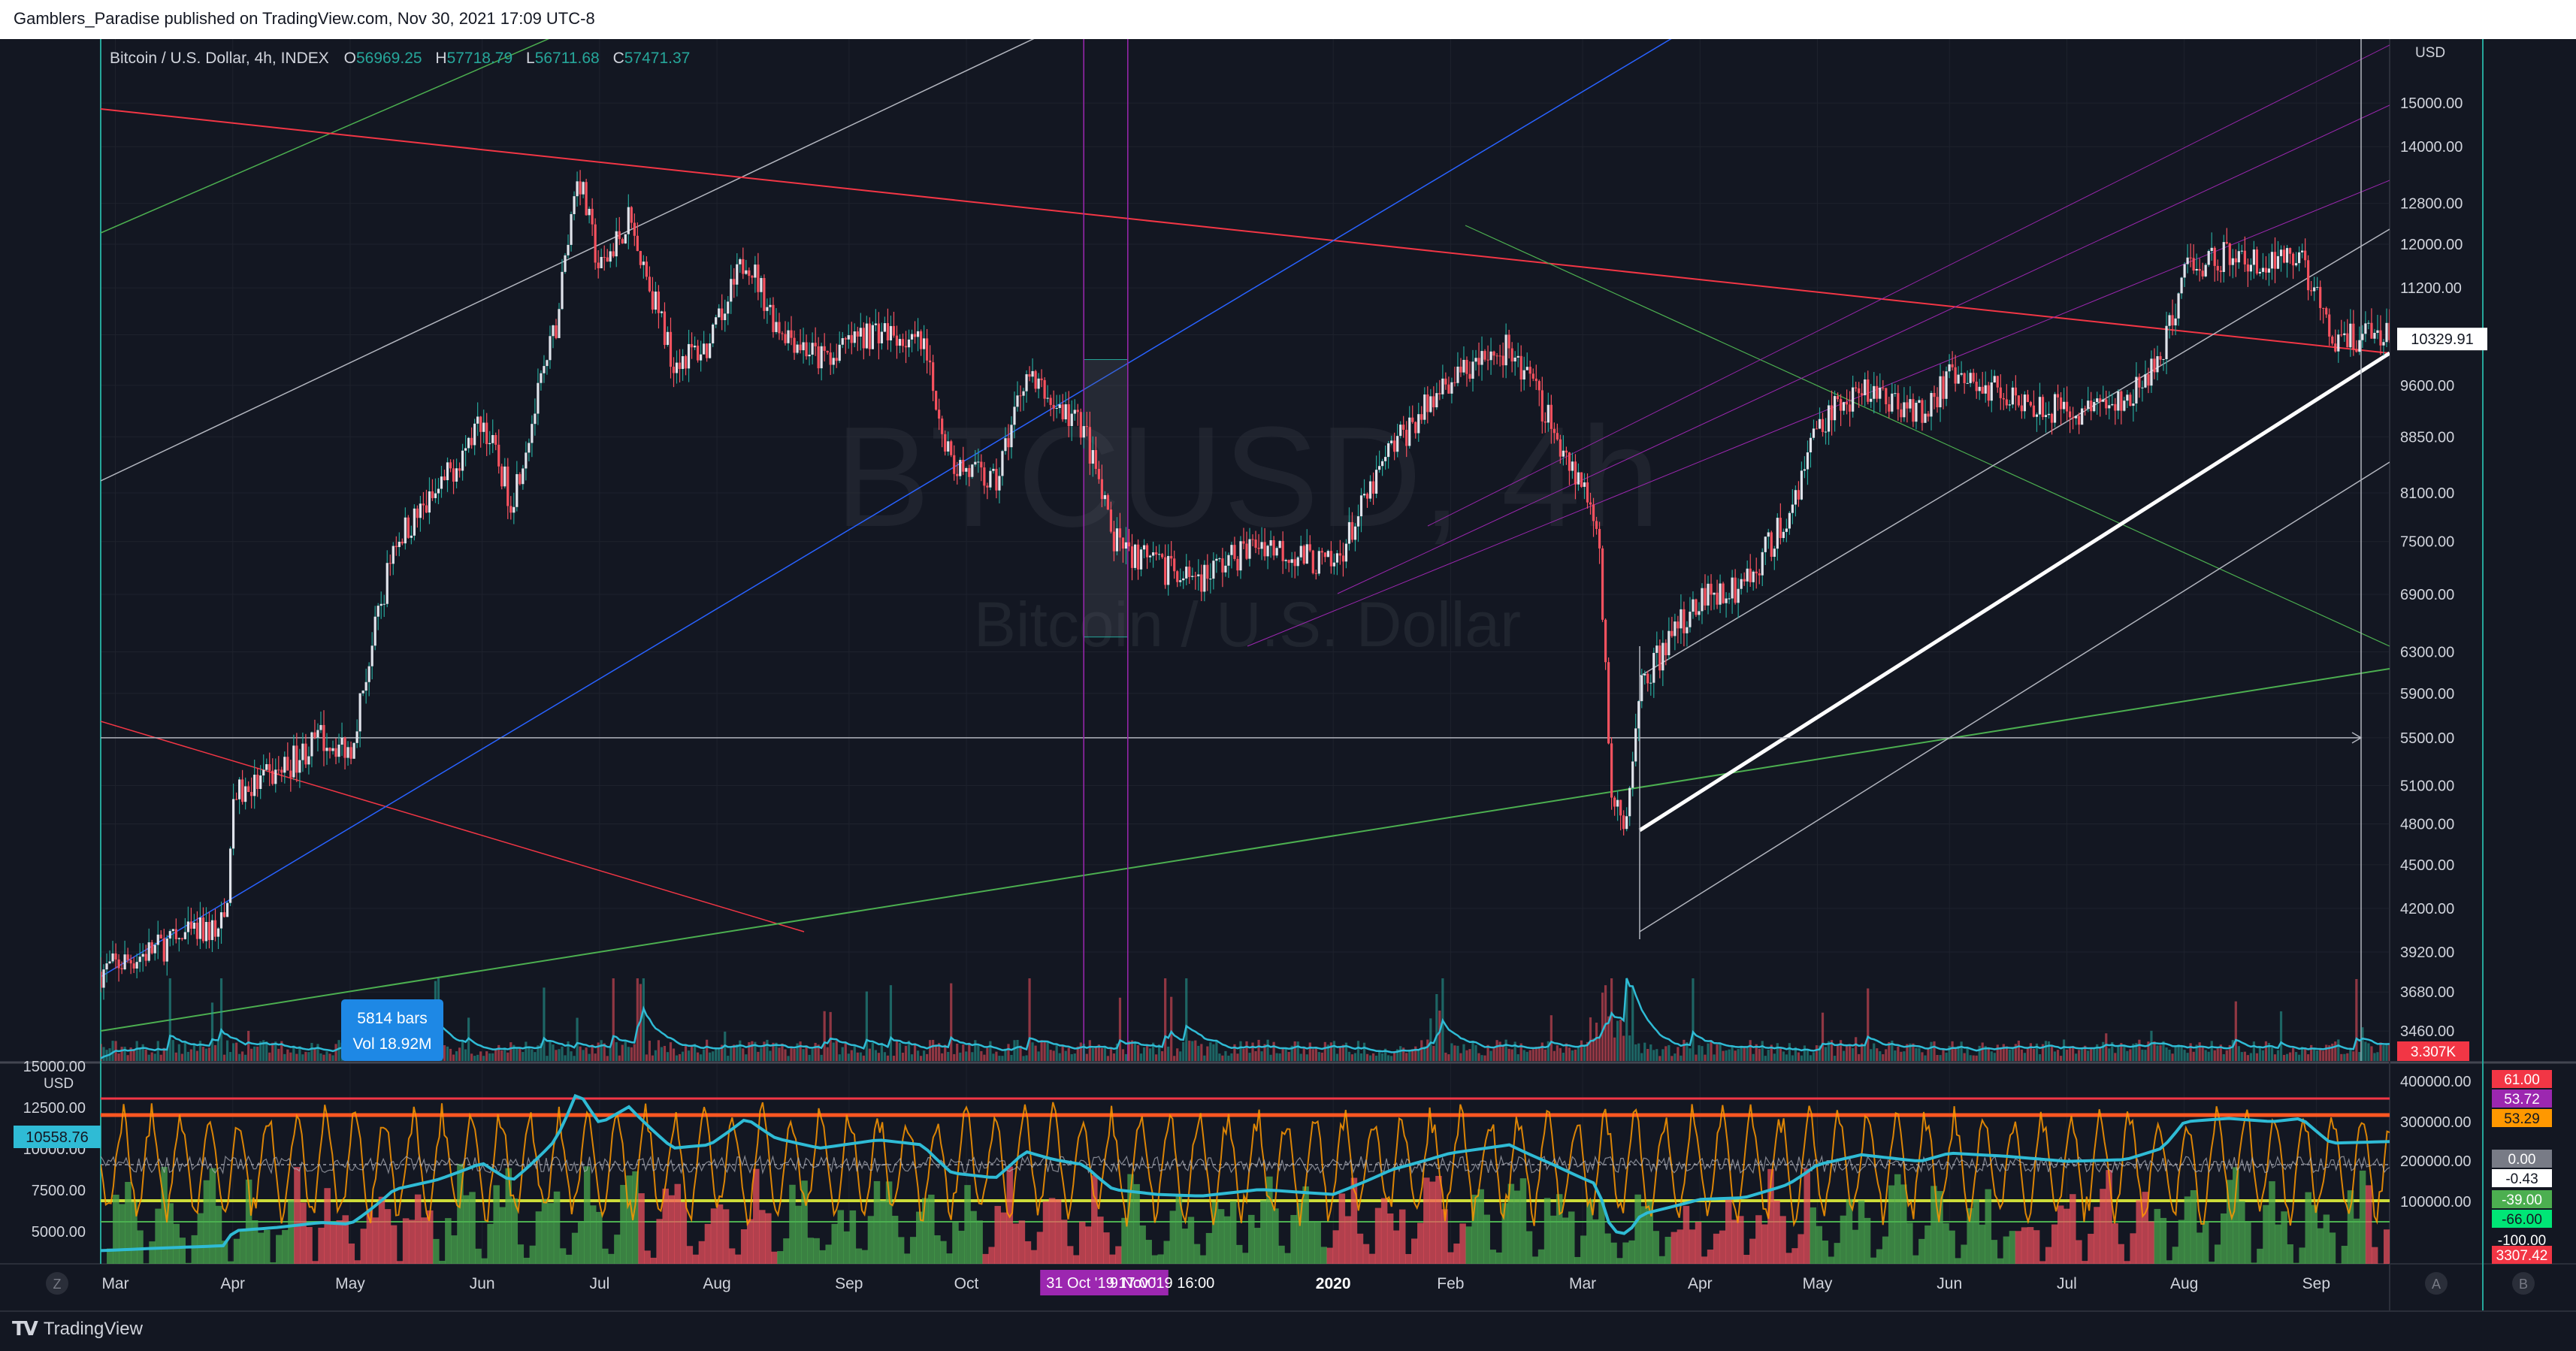 The image size is (2576, 1351). I want to click on price-tick-label: 14000.00, so click(2431, 148).